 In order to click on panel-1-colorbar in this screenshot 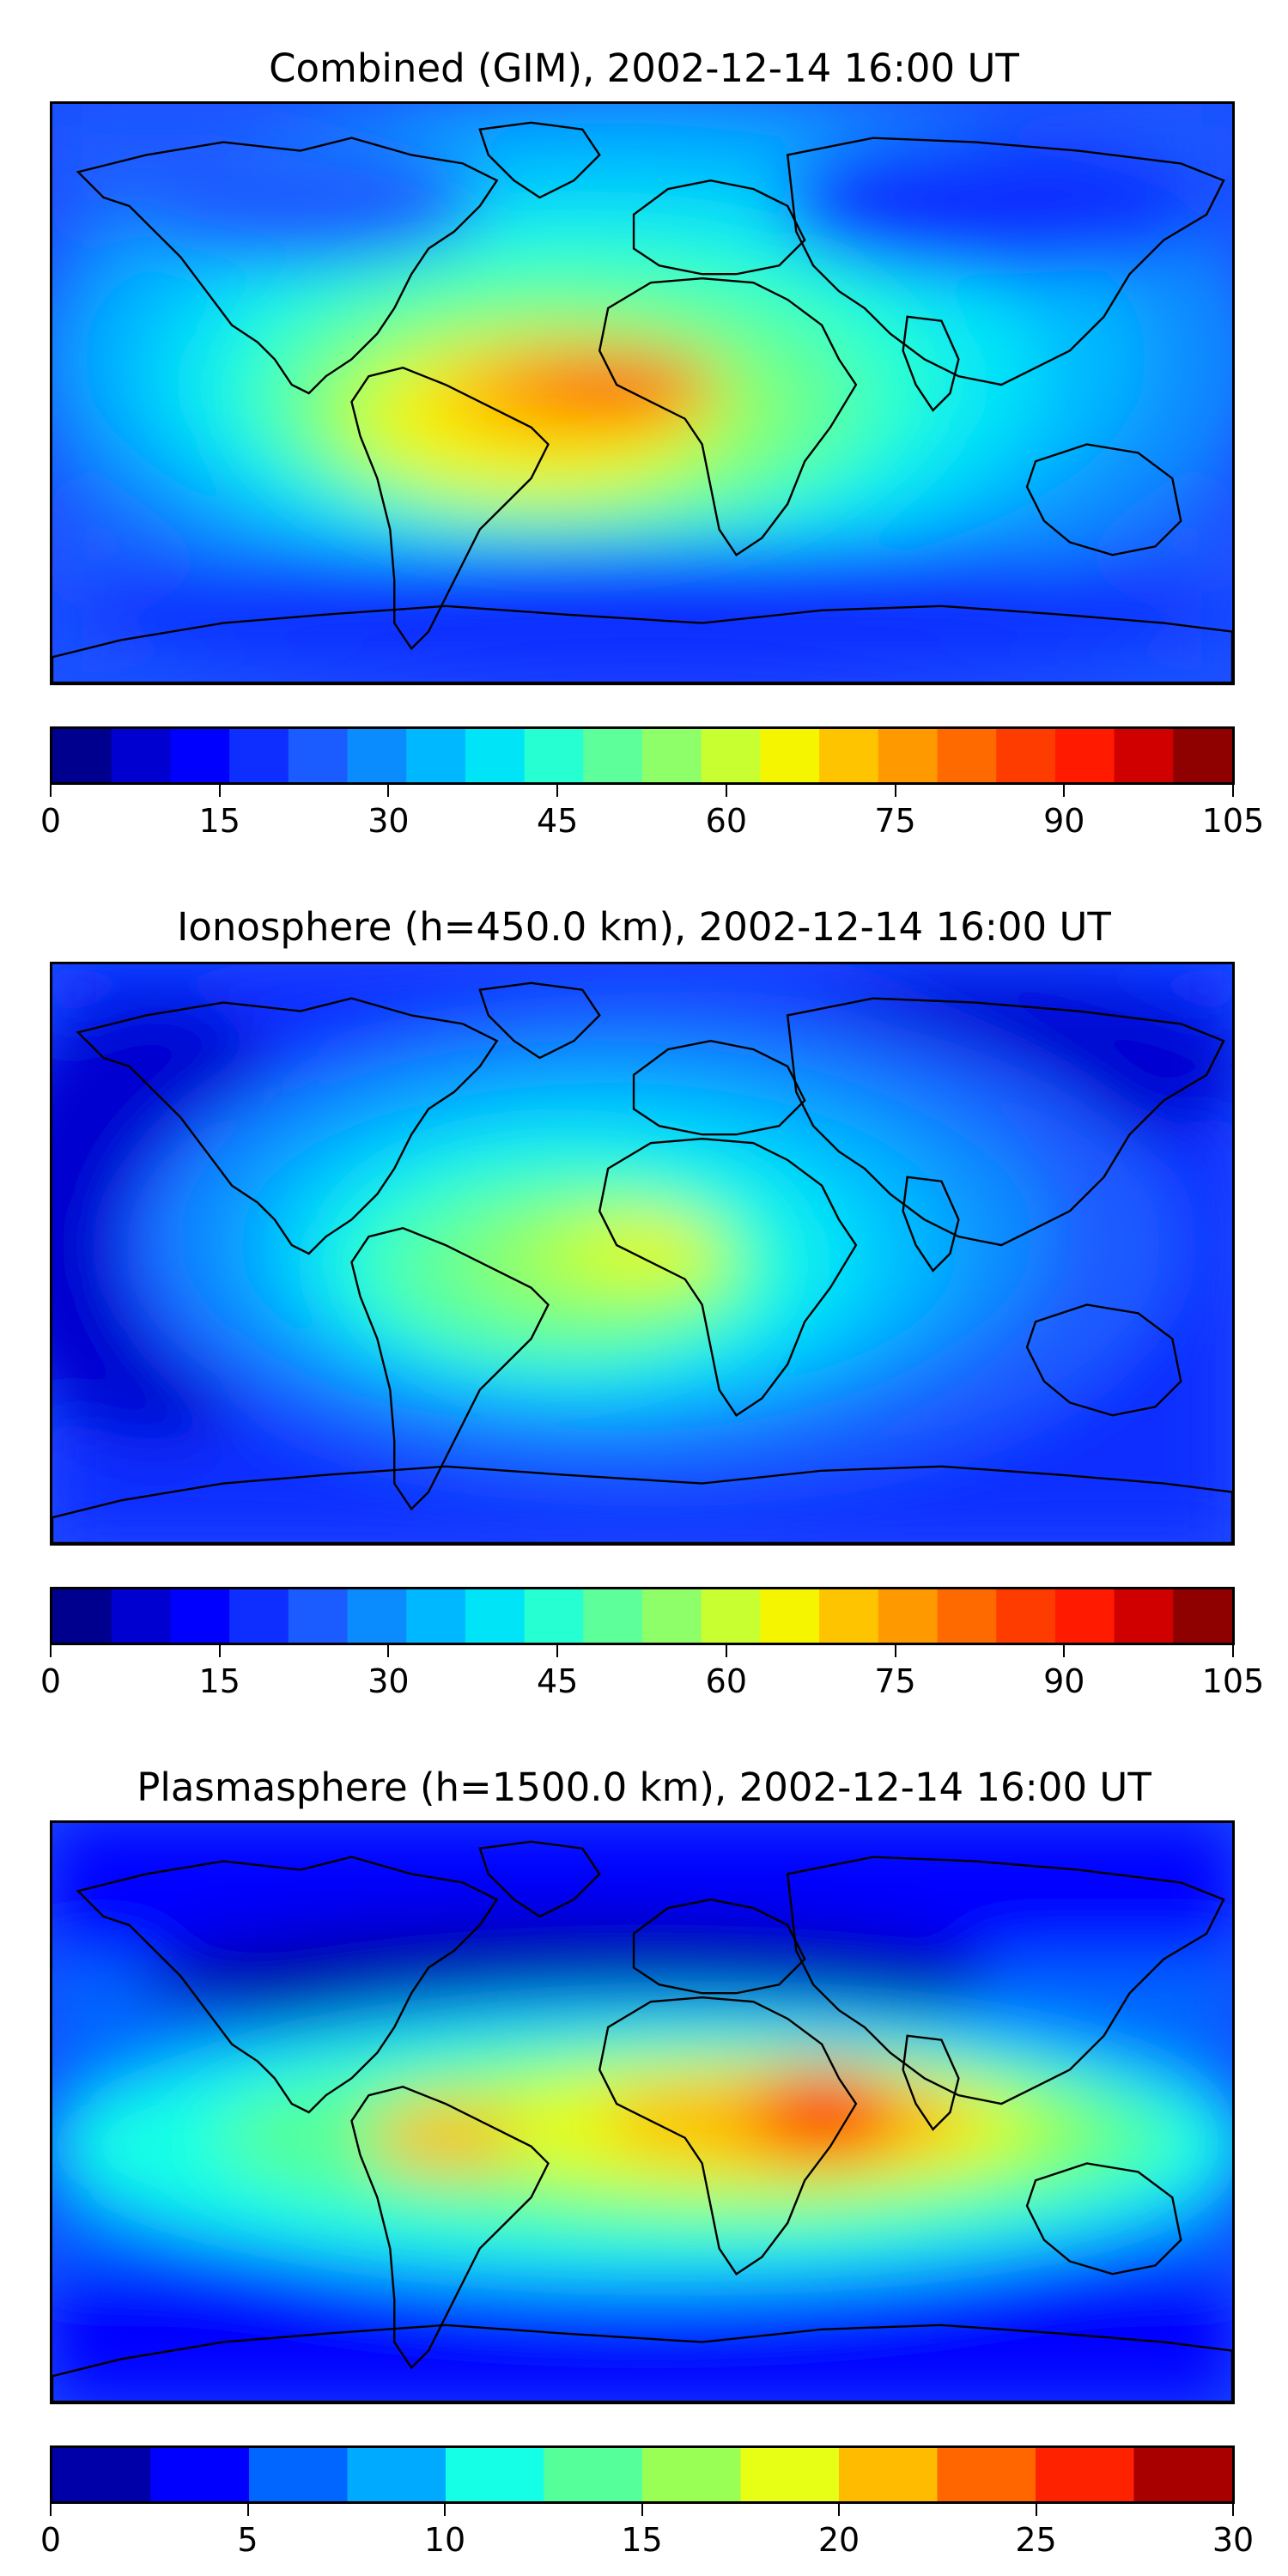, I will do `click(642, 755)`.